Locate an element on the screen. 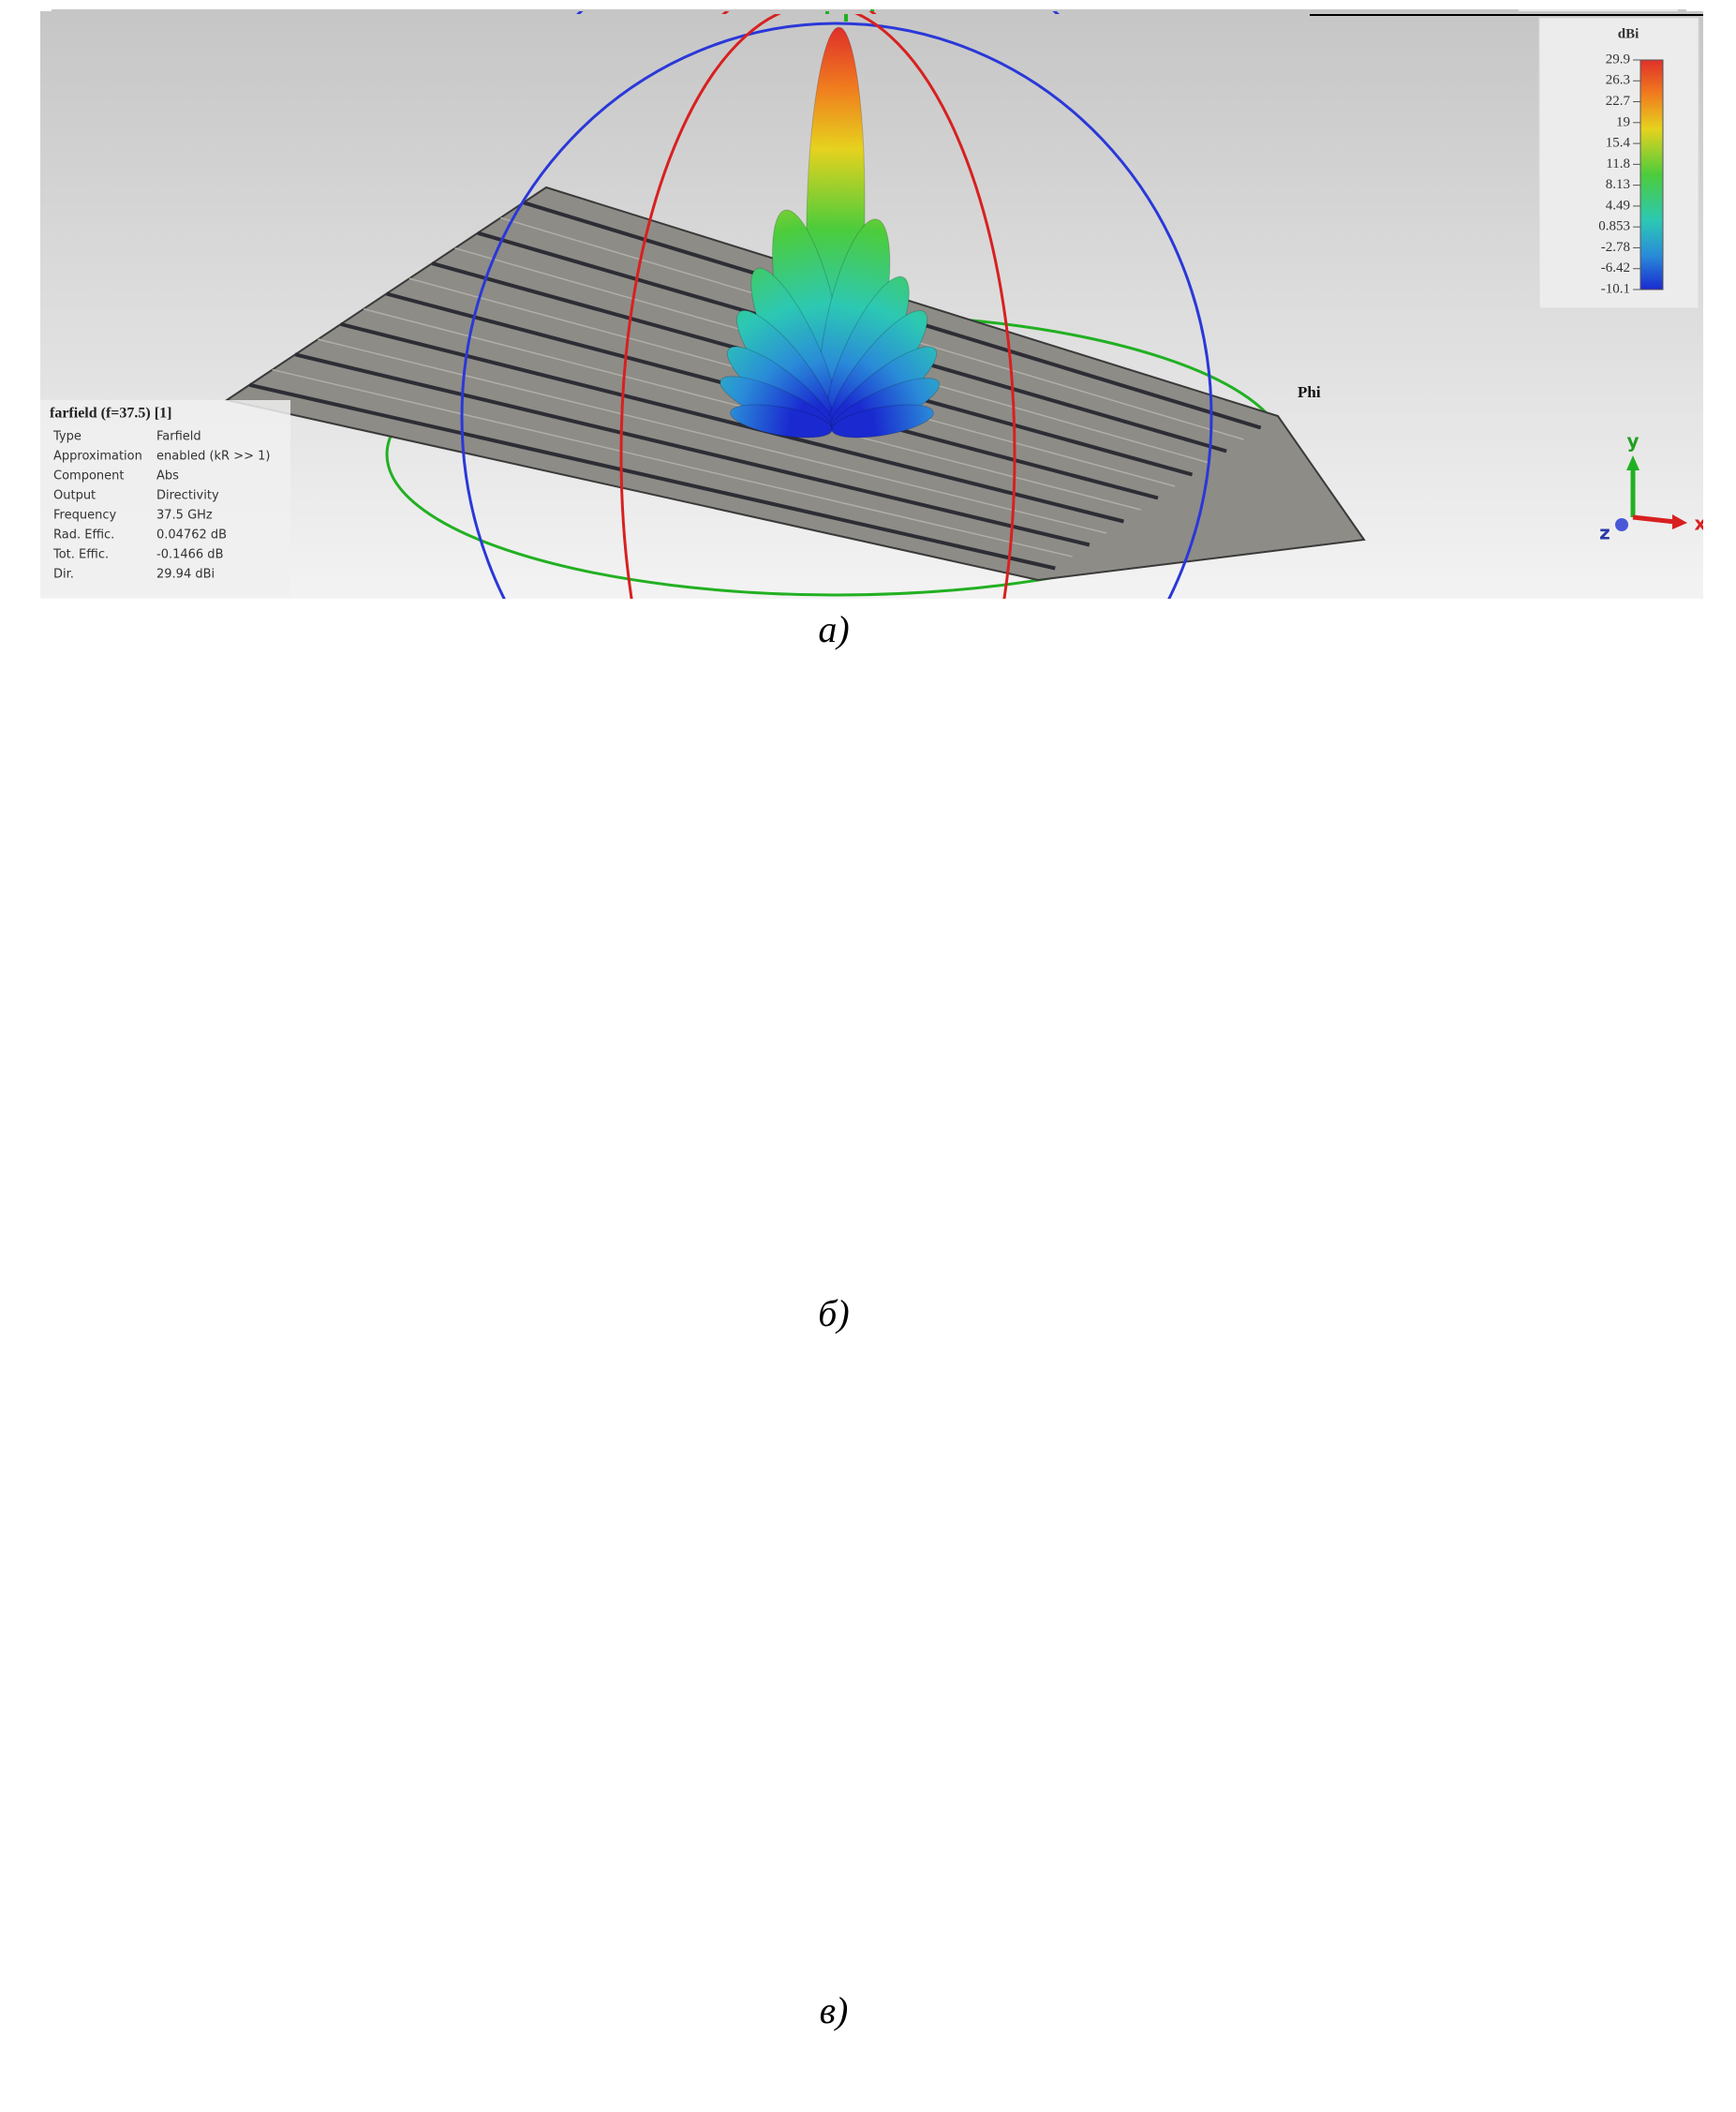 The height and width of the screenshot is (2112, 1736). triad-z-label: z is located at coordinates (1605, 533).